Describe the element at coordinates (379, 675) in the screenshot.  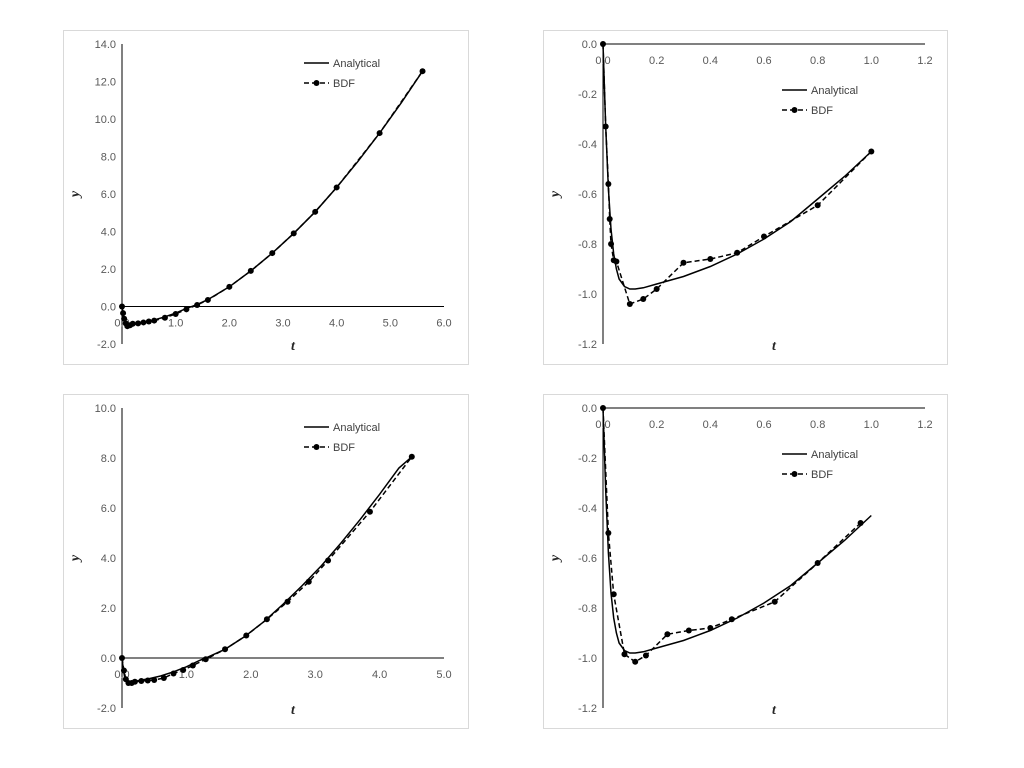
I see `x-tick-label: 4.0` at that location.